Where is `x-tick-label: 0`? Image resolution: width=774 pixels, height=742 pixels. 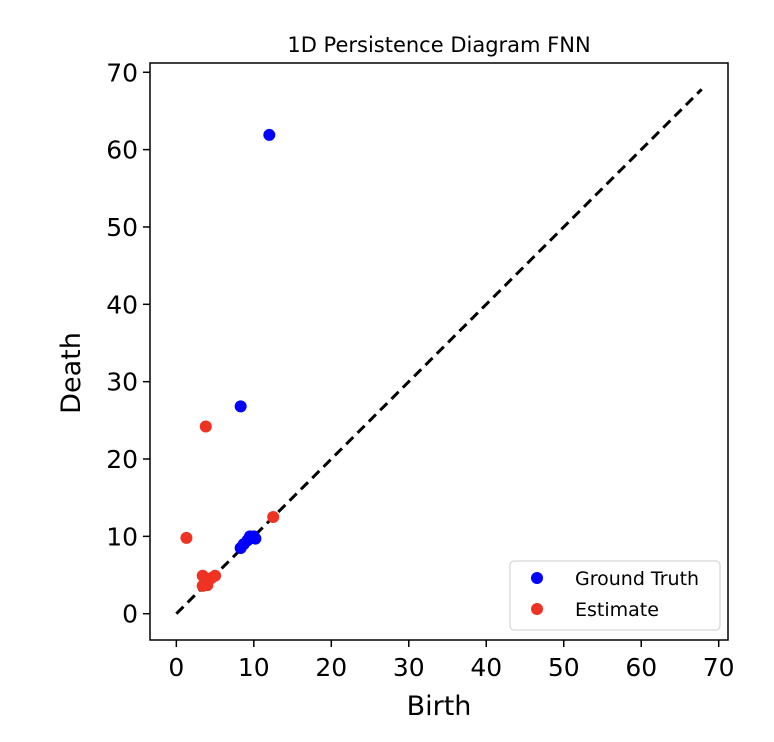 x-tick-label: 0 is located at coordinates (176, 667).